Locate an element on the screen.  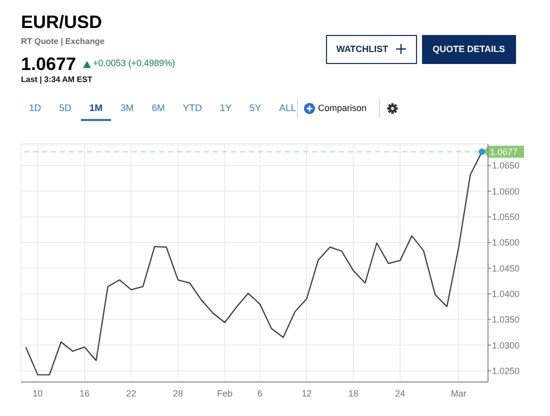
y-tick-label: 1.0550 is located at coordinates (506, 217).